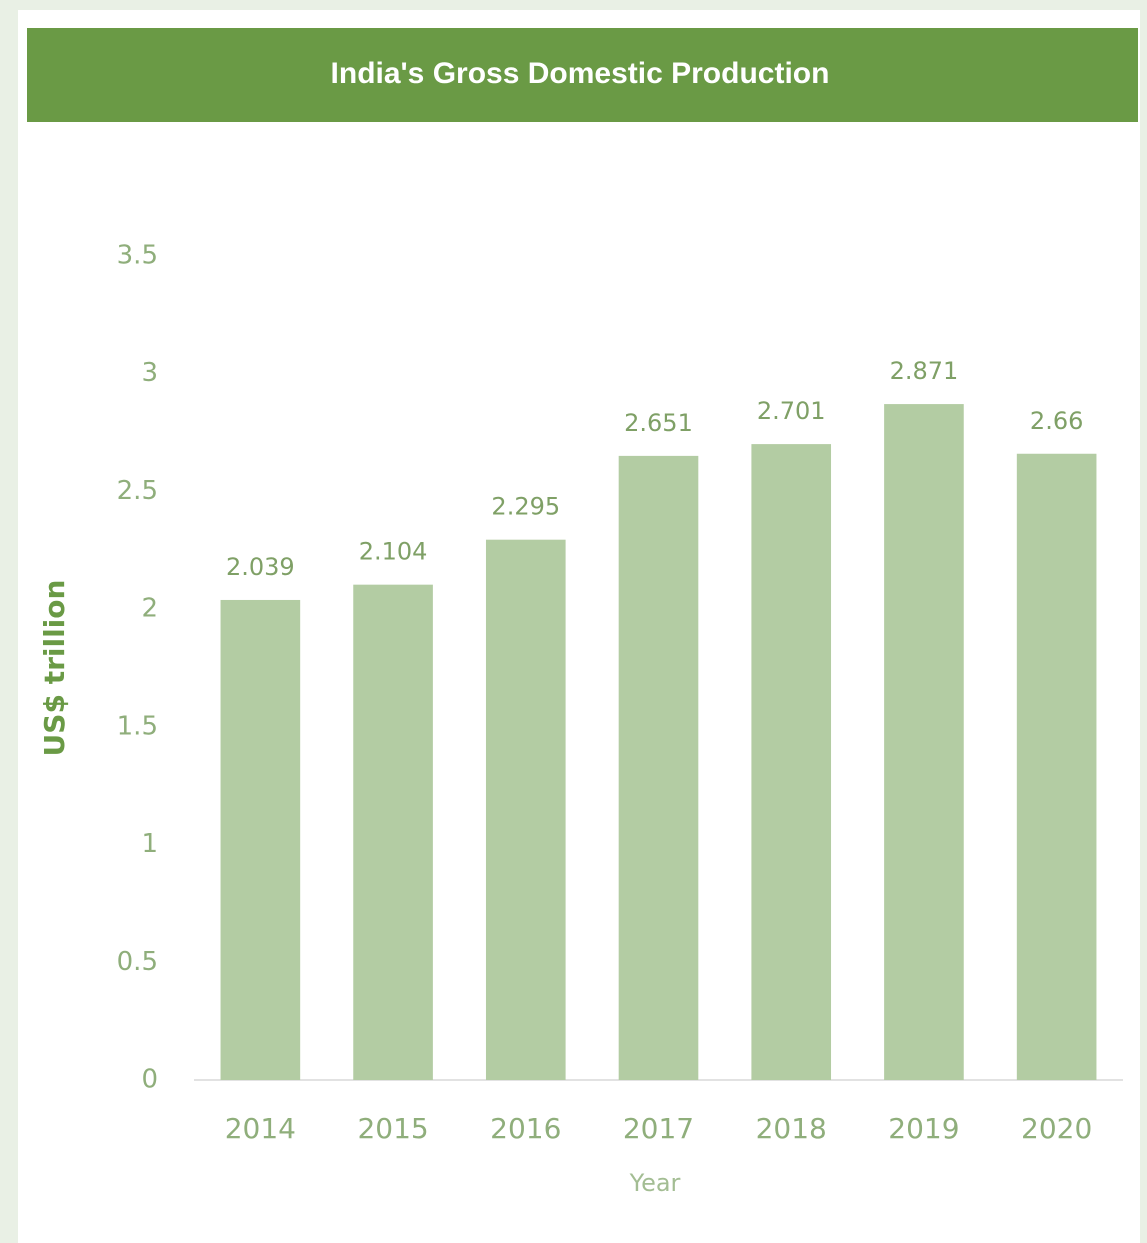  What do you see at coordinates (655, 1183) in the screenshot?
I see `x-axis-label: Year` at bounding box center [655, 1183].